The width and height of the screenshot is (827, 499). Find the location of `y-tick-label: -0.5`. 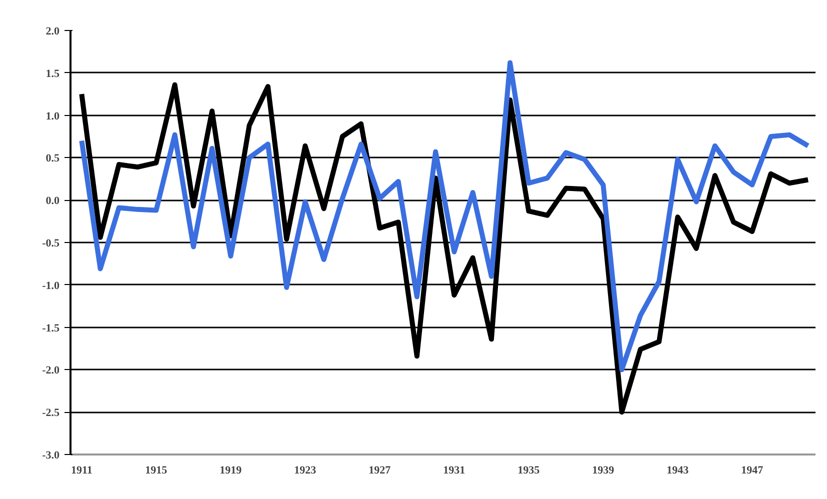

y-tick-label: -0.5 is located at coordinates (51, 244).